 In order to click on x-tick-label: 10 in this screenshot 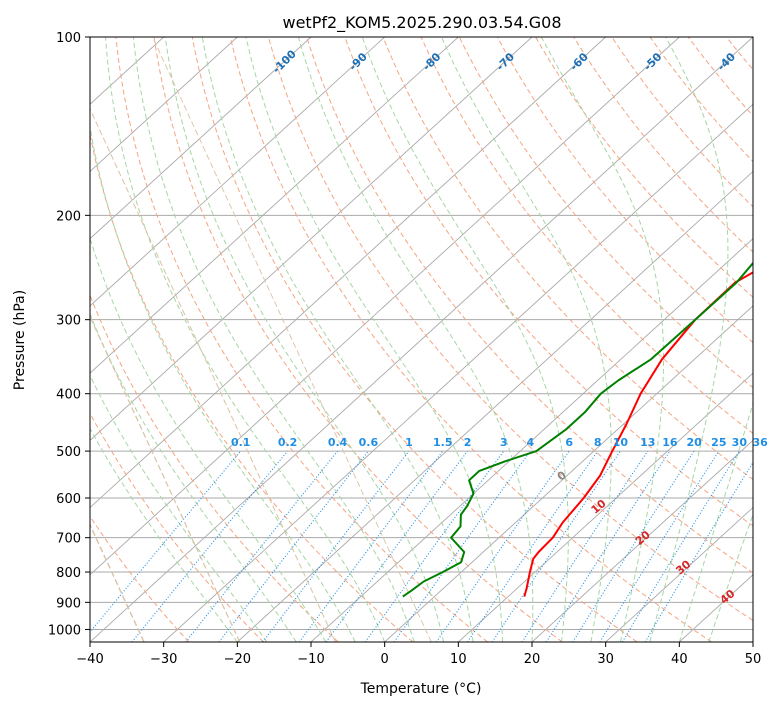, I will do `click(458, 659)`.